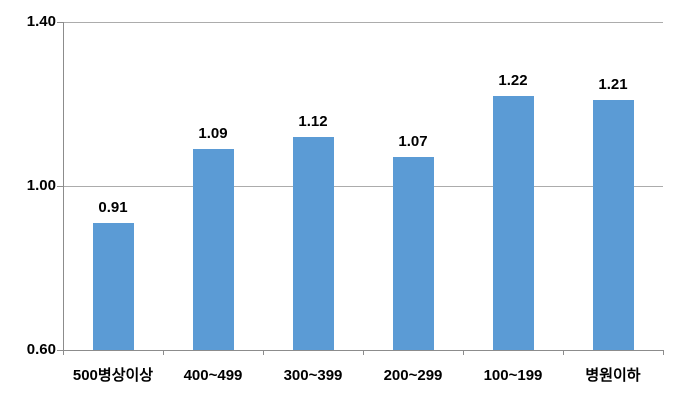  Describe the element at coordinates (213, 375) in the screenshot. I see `x-axis-category-label: 400~499` at that location.